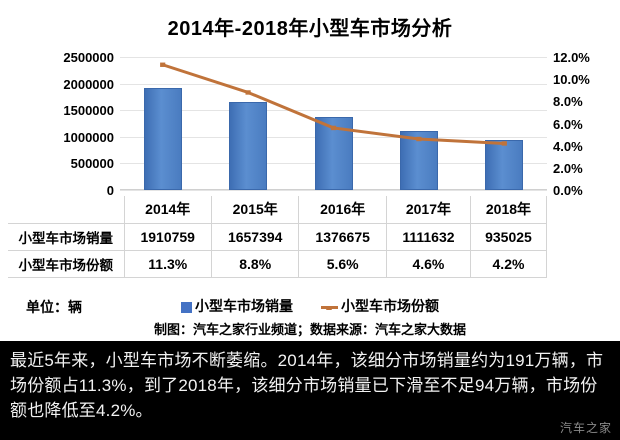  Describe the element at coordinates (54, 307) in the screenshot. I see `unit-label: 单位：辆` at that location.